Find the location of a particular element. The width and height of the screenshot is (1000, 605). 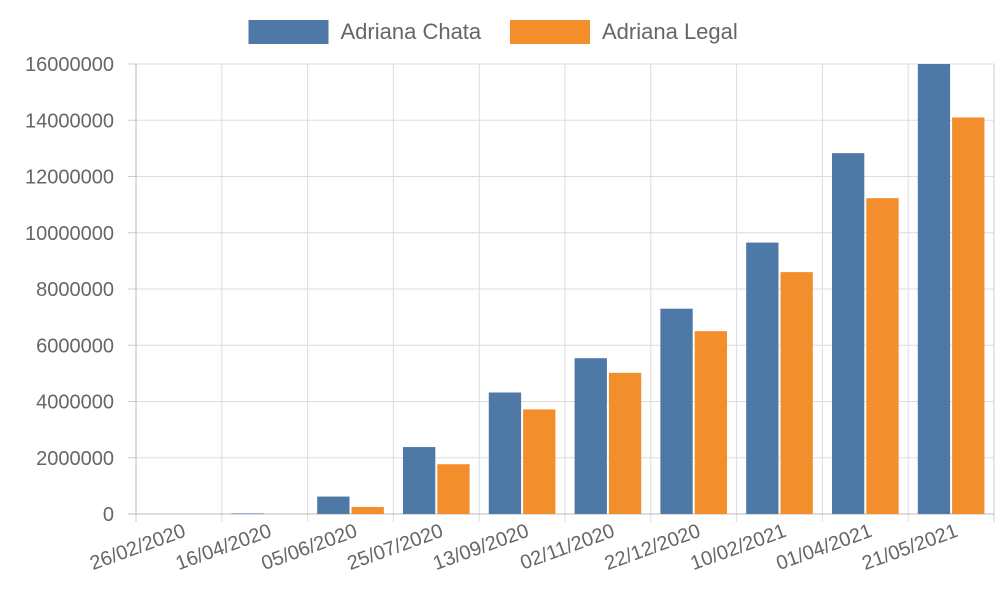

y-tick-label: 8000000 is located at coordinates (75, 290).